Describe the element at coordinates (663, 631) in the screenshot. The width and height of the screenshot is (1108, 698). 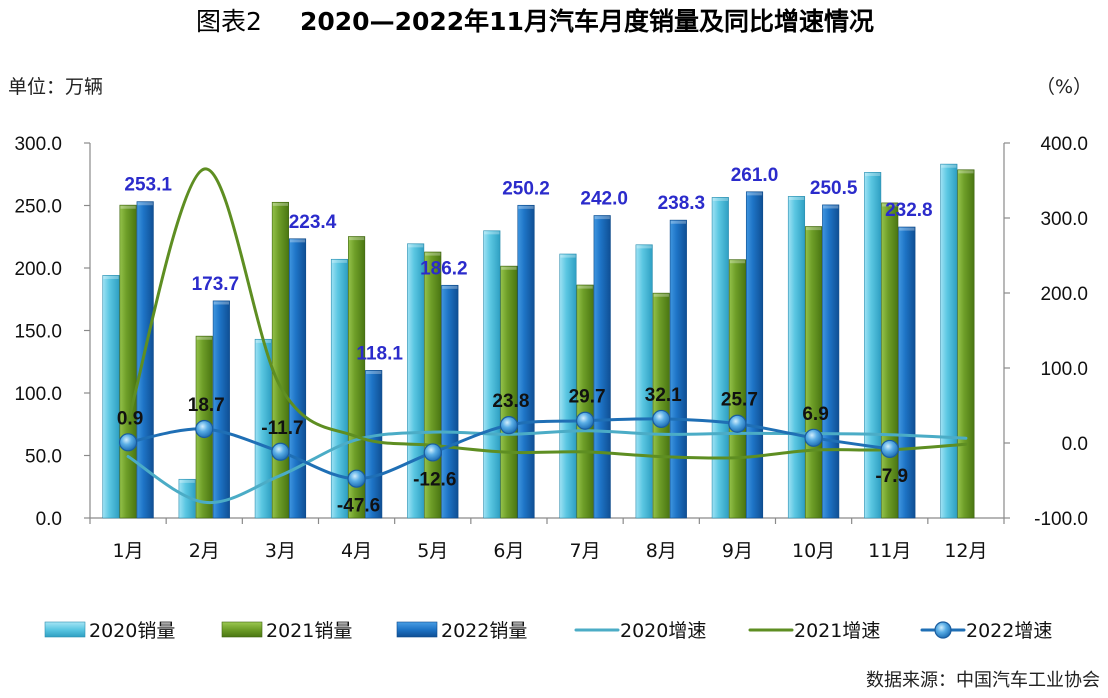
I see `legend-label-growth-2020: 2020增速` at that location.